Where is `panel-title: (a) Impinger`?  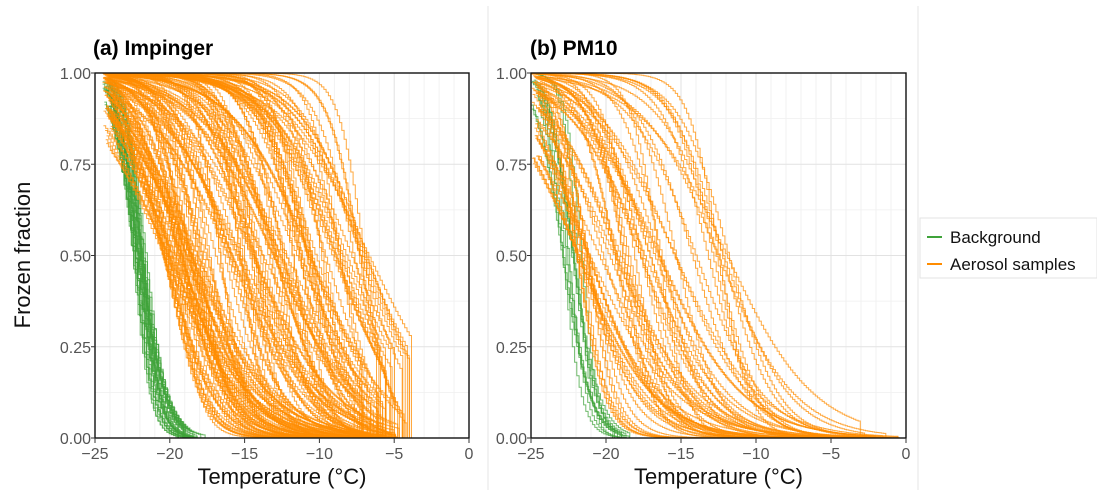
panel-title: (a) Impinger is located at coordinates (153, 48).